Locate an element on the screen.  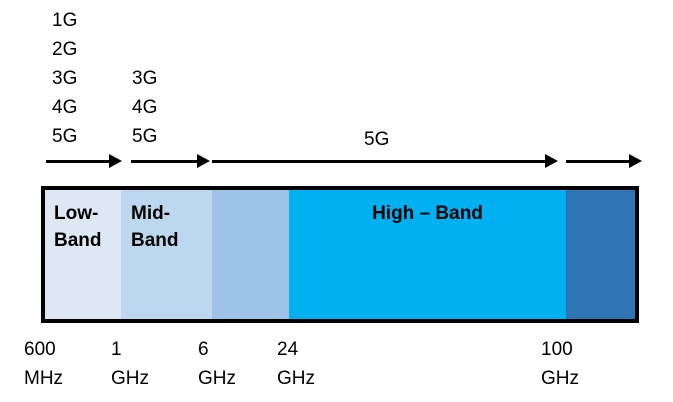
frequency-tick: 100 GHz is located at coordinates (560, 364).